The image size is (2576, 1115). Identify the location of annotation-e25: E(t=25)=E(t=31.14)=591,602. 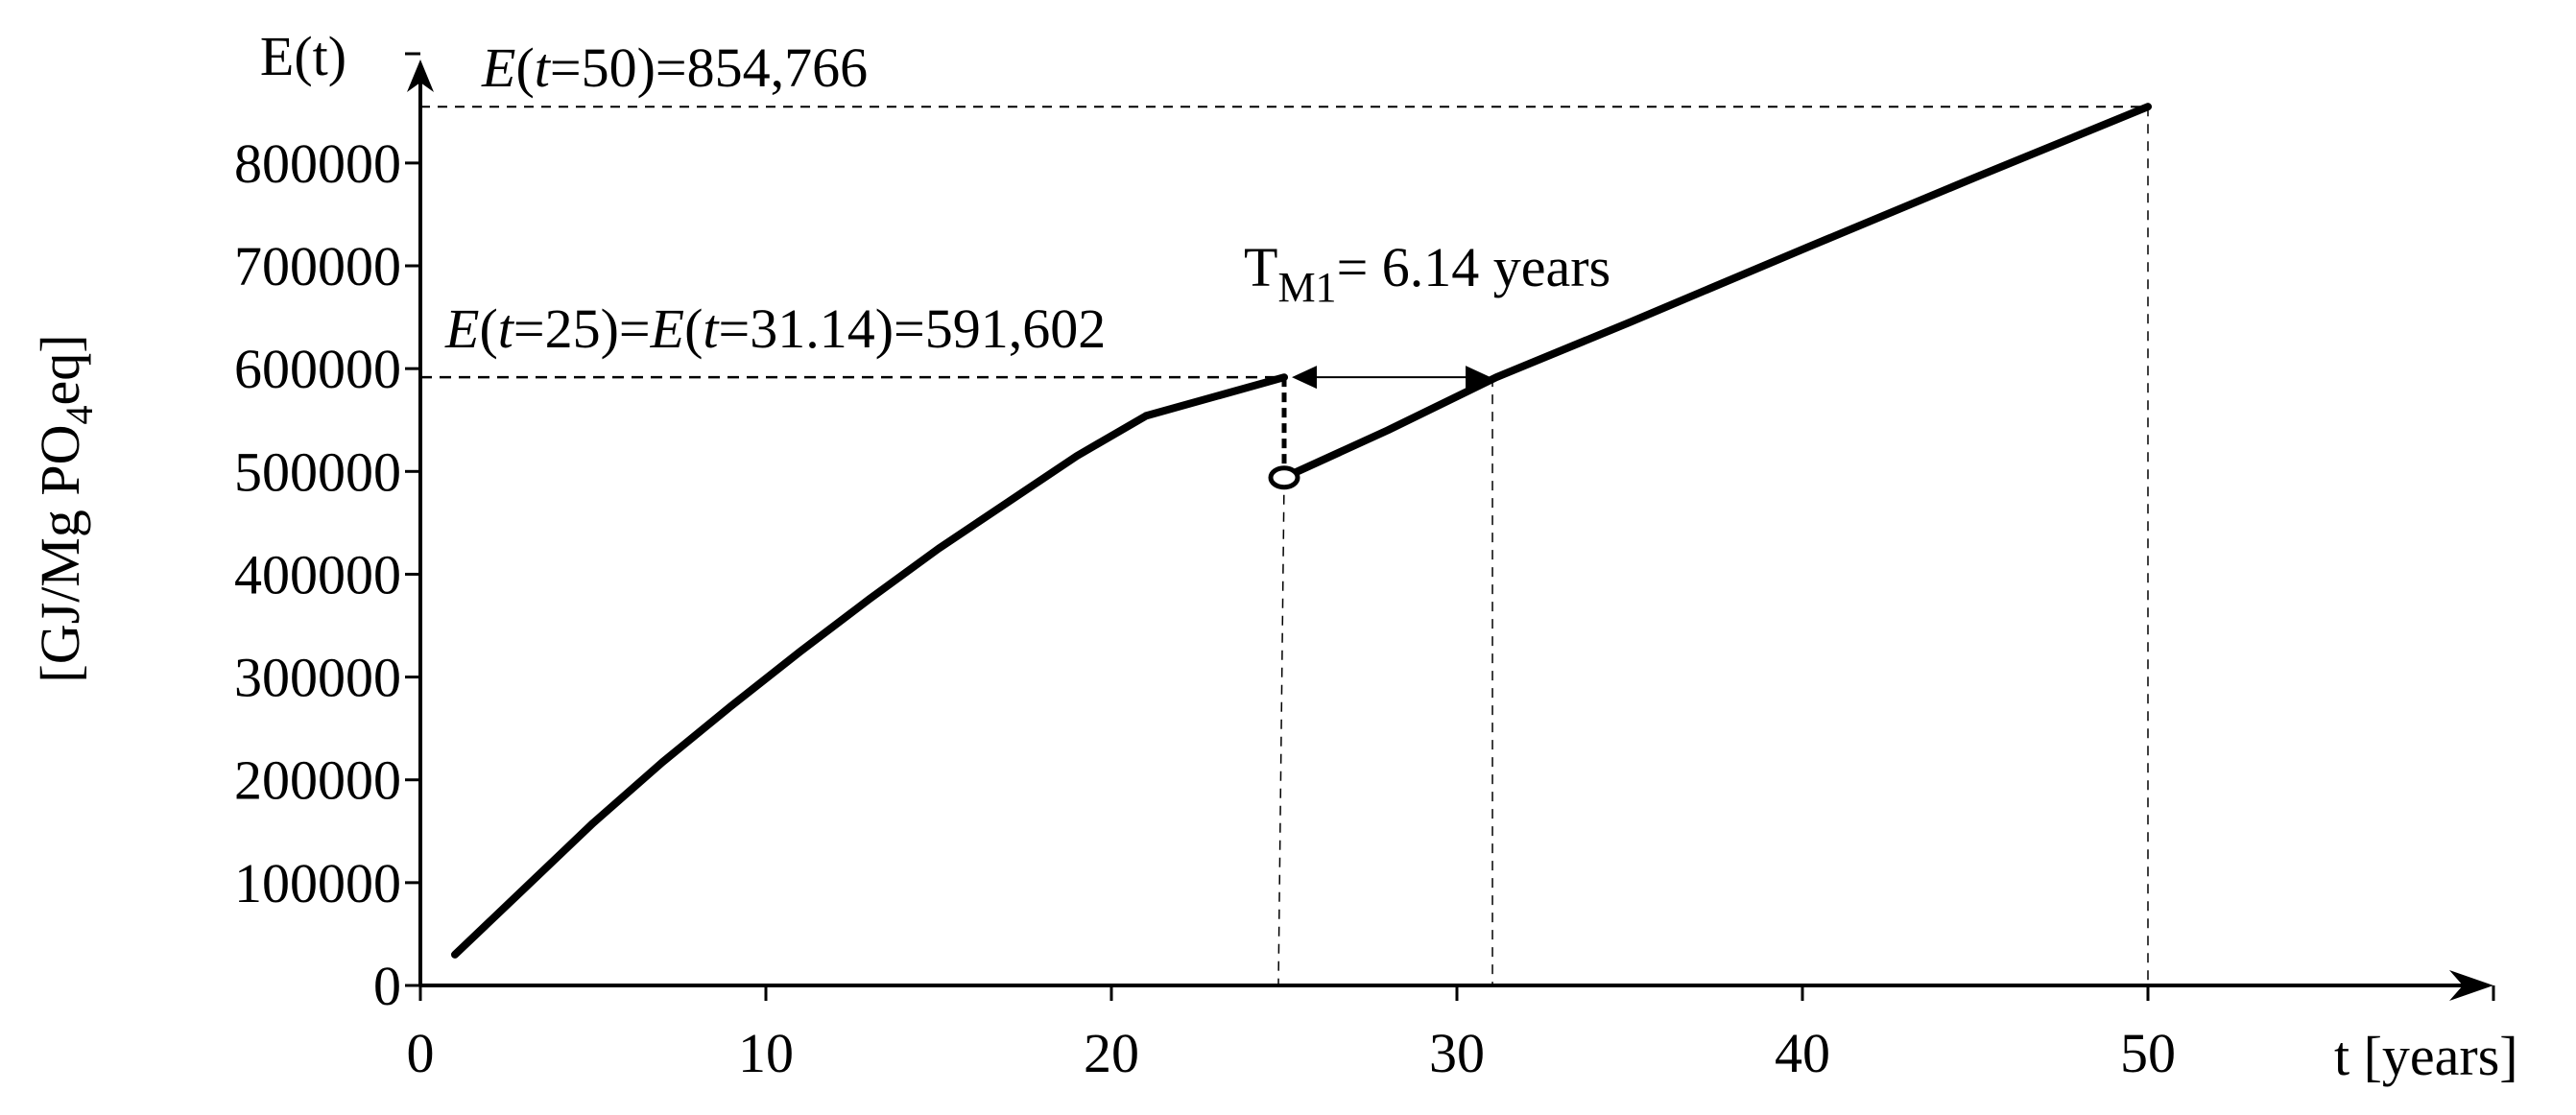
(775, 328).